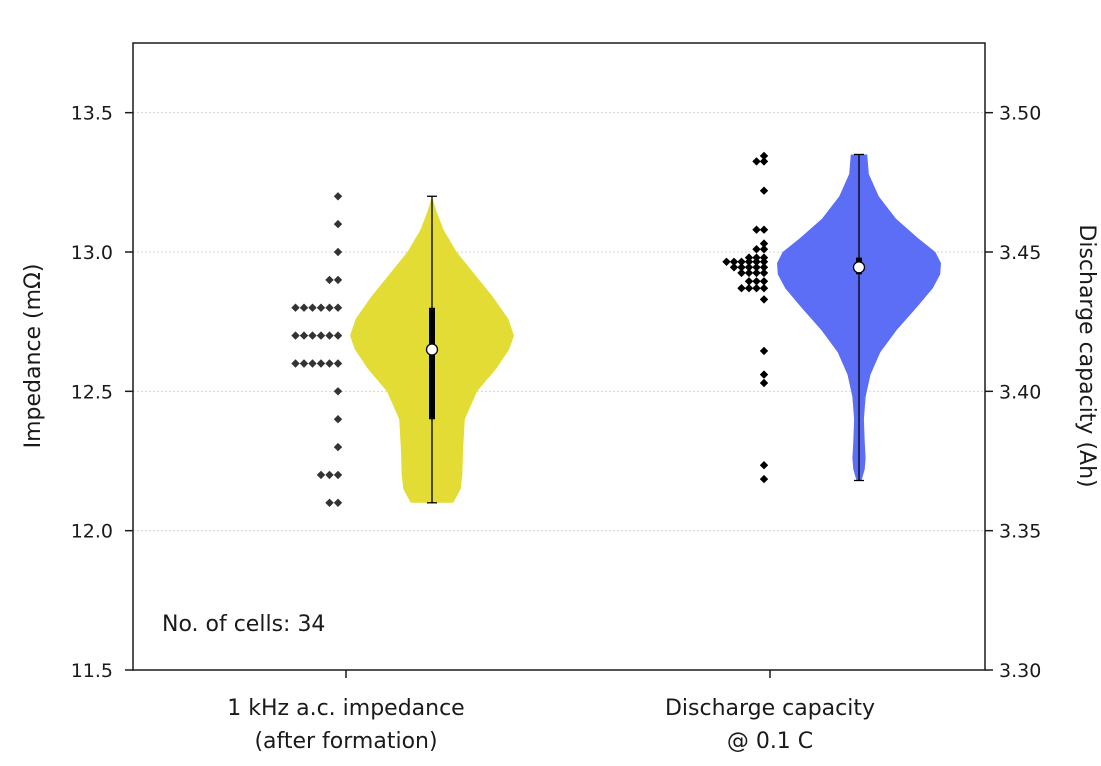 The height and width of the screenshot is (766, 1101). Describe the element at coordinates (1086, 355) in the screenshot. I see `right-axis-title: Discharge capacity (Ah)` at that location.